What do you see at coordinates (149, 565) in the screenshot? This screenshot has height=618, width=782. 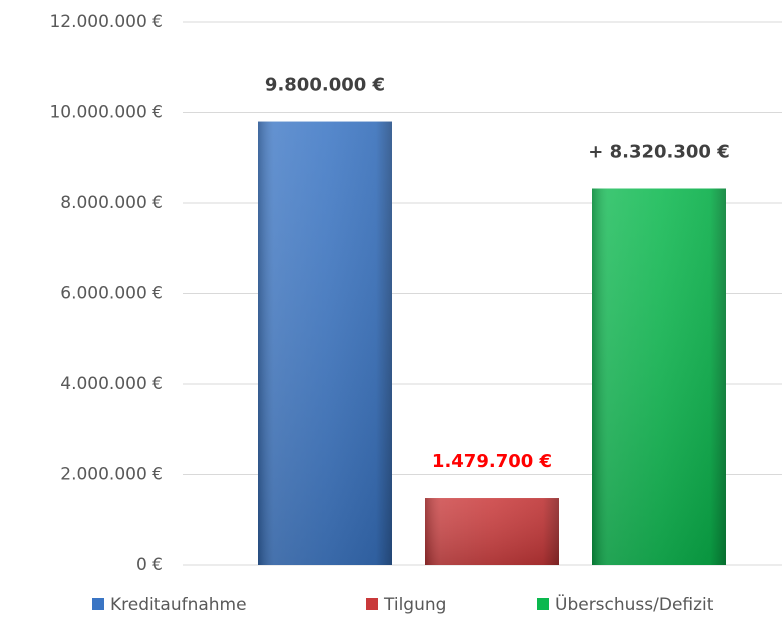 I see `y-tick-label: 0 €` at bounding box center [149, 565].